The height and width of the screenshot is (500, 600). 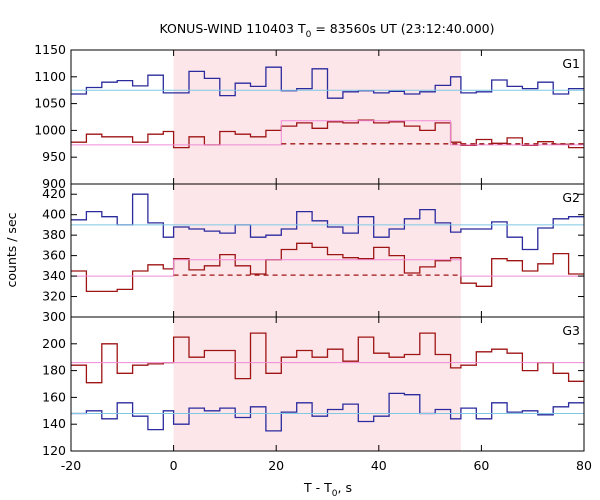 I want to click on panel-g3-ytick-label: 180, so click(x=54, y=370).